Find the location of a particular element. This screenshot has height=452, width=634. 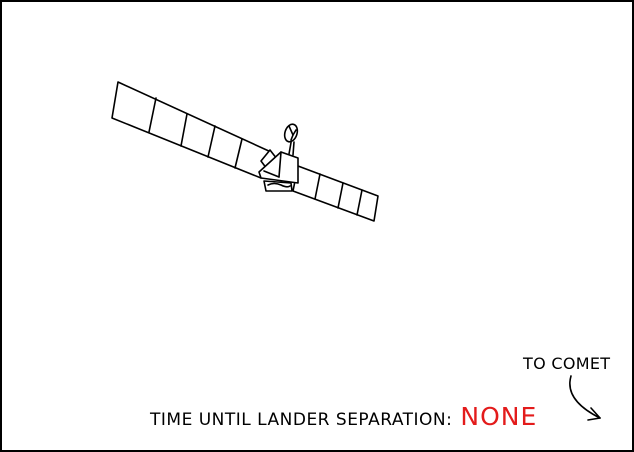

arrow-icon is located at coordinates (585, 398).